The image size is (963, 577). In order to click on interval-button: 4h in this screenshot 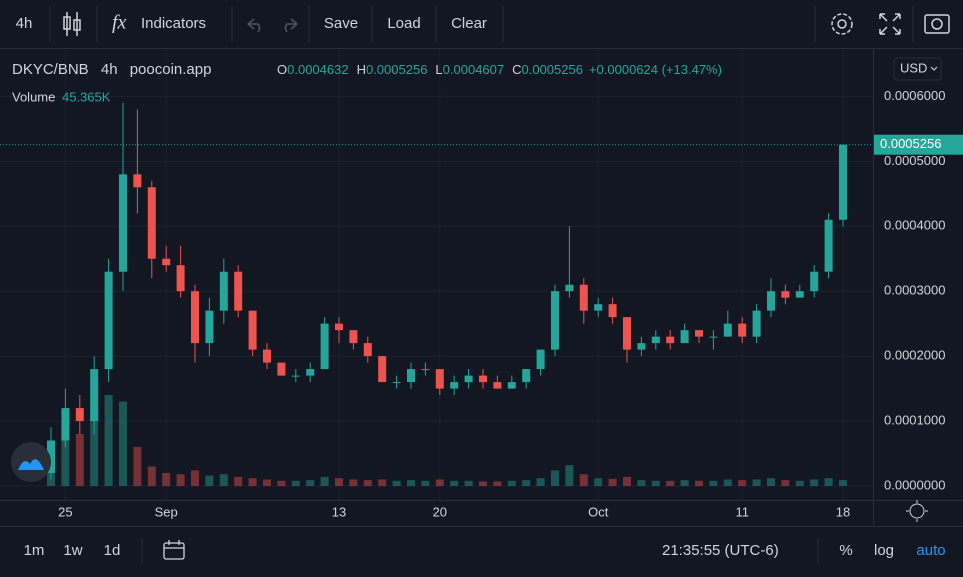, I will do `click(24, 23)`.